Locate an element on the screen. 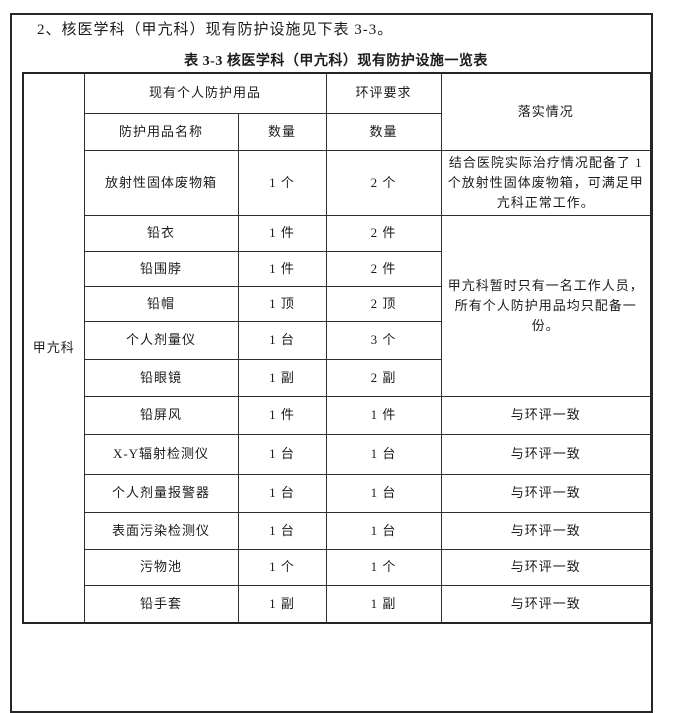  env-quantity-cell: 2 顶 is located at coordinates (383, 303).